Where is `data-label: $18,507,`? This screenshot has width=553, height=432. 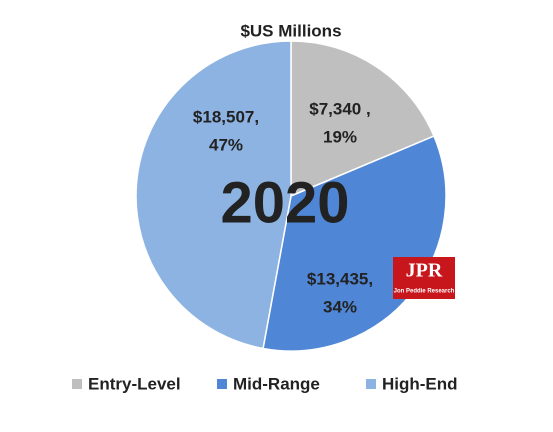 data-label: $18,507, is located at coordinates (226, 116).